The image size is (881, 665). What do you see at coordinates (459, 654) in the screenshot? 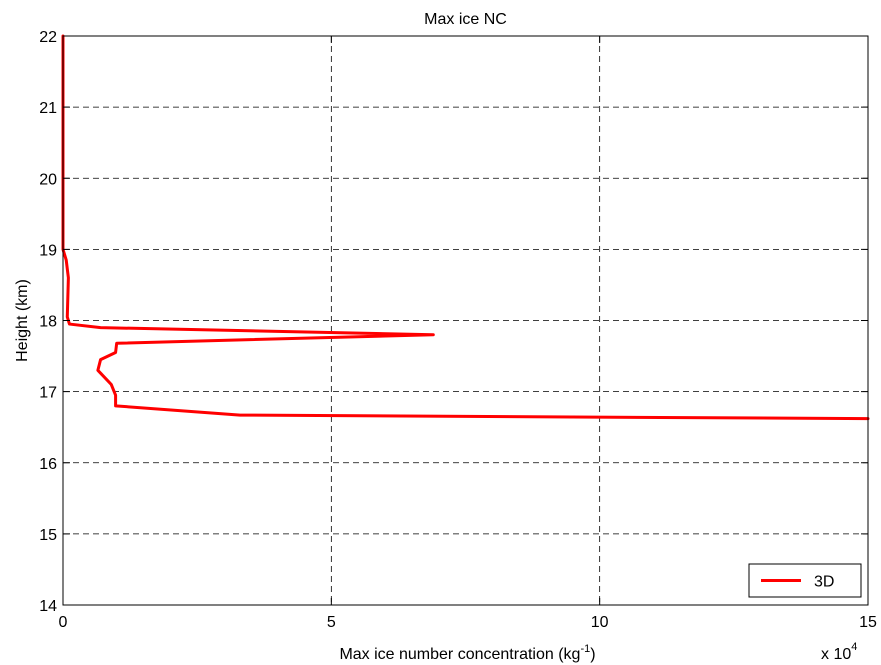
I see `x-axis-label-text: Max ice number concentration (kg` at bounding box center [459, 654].